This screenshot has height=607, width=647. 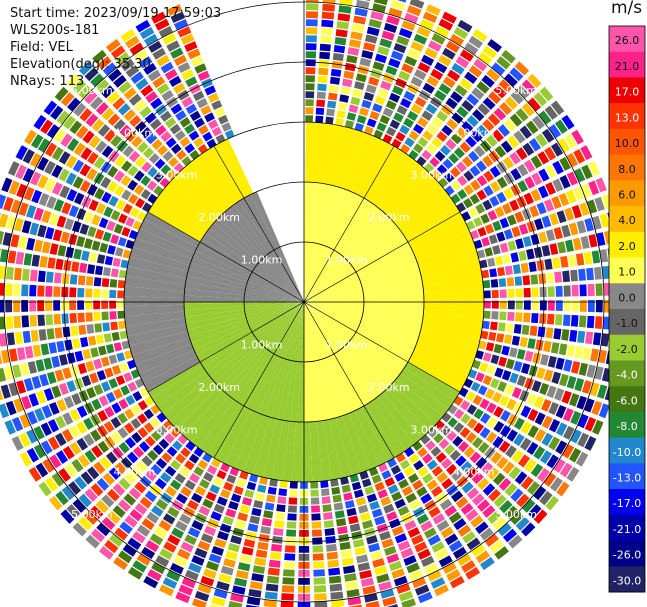 What do you see at coordinates (627, 579) in the screenshot?
I see `colorbar-segment` at bounding box center [627, 579].